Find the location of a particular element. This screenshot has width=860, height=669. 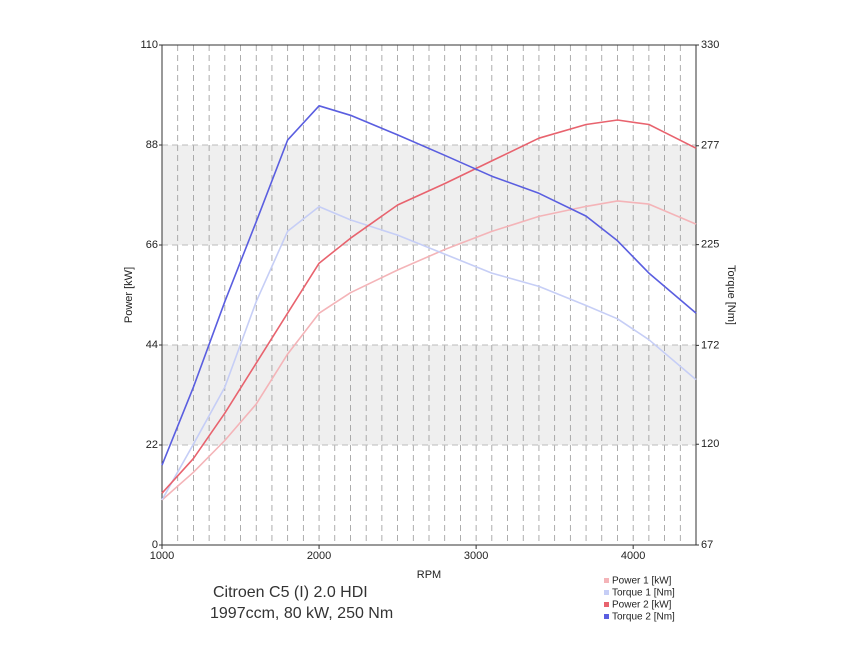

x-tick-label: 1000 is located at coordinates (162, 556).